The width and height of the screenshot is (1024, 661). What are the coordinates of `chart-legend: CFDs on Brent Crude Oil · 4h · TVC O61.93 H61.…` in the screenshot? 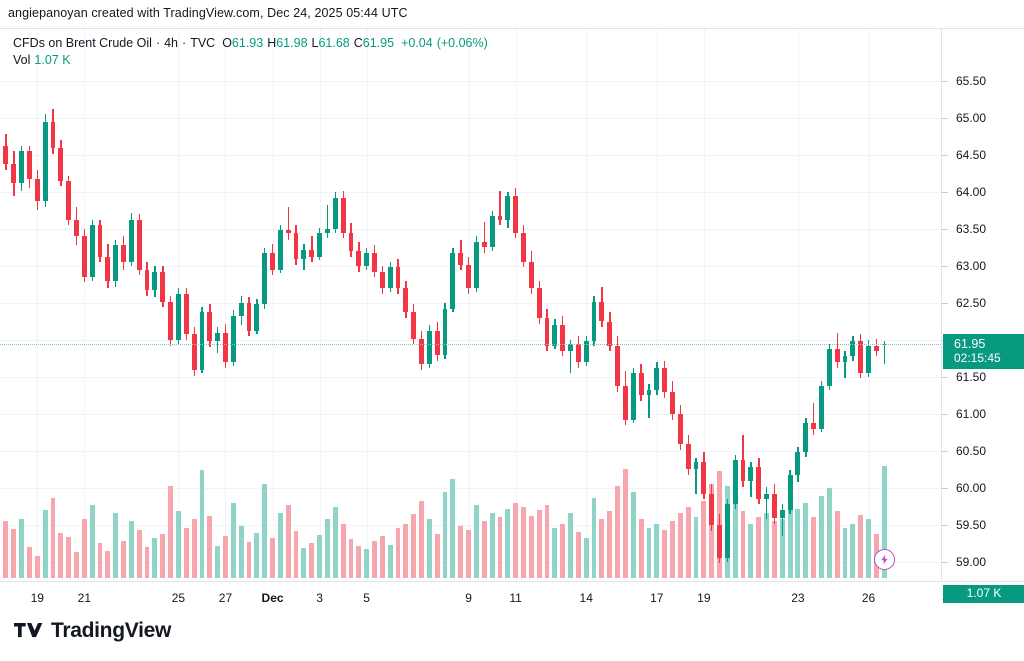 It's located at (250, 52).